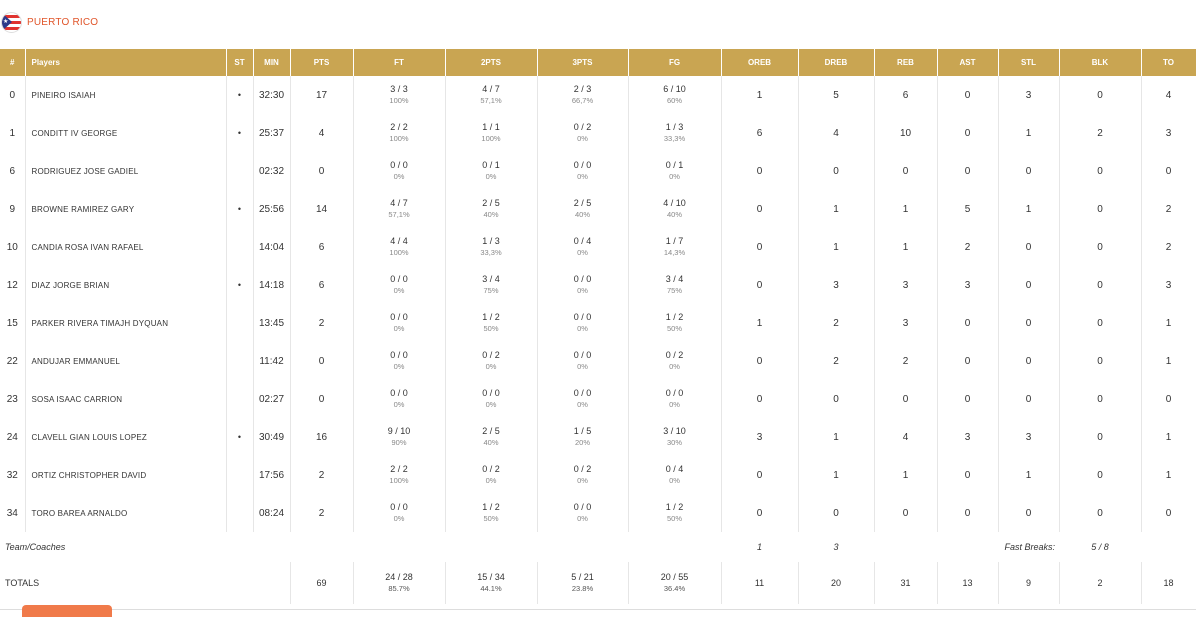 This screenshot has height=617, width=1196. What do you see at coordinates (582, 214) in the screenshot?
I see `three-points-pct: 40%` at bounding box center [582, 214].